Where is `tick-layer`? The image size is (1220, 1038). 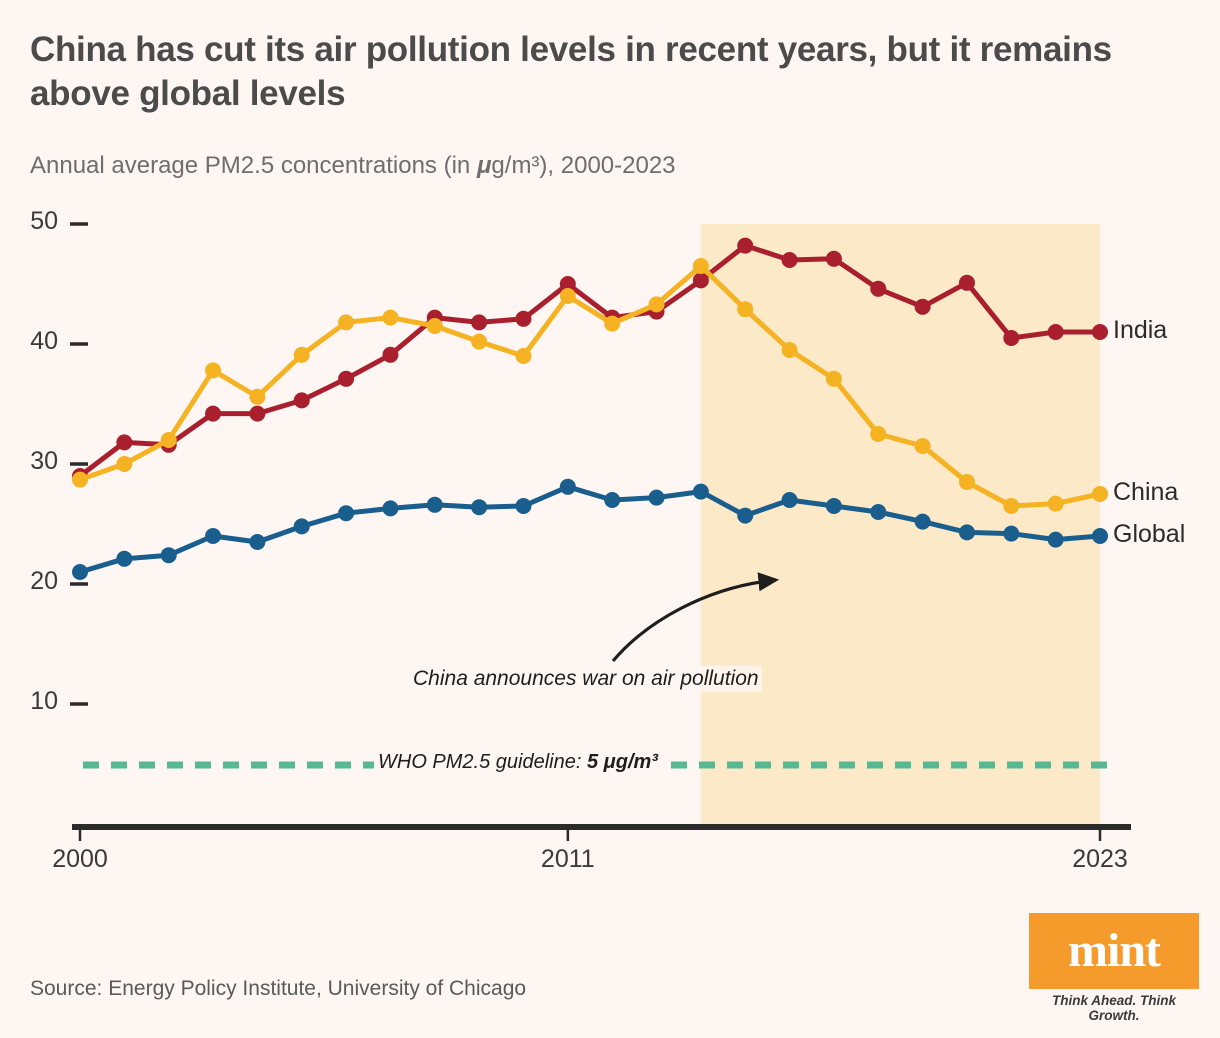
tick-layer is located at coordinates (79, 464).